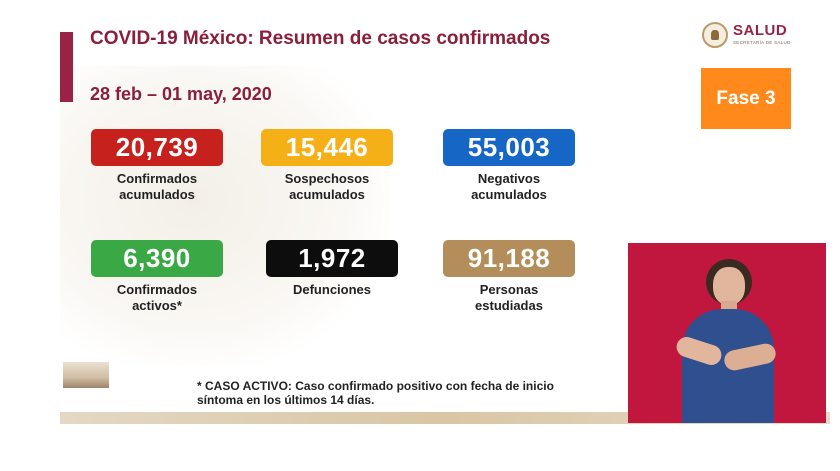 This screenshot has height=471, width=840. I want to click on metric-personas-estudiadas: 91,188 Personas estudiadas, so click(509, 277).